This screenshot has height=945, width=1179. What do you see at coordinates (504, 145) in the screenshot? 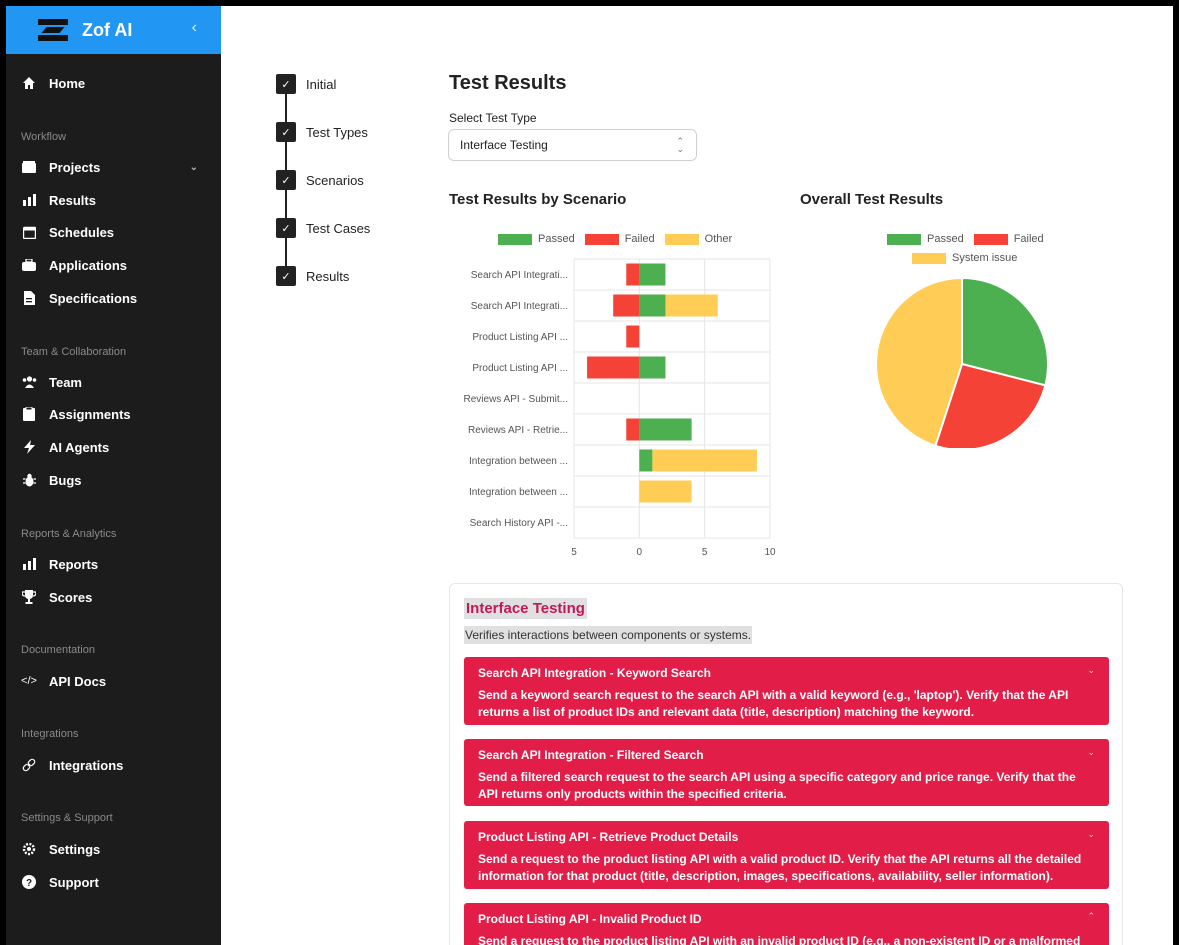
I see `select-value: Interface Testing` at bounding box center [504, 145].